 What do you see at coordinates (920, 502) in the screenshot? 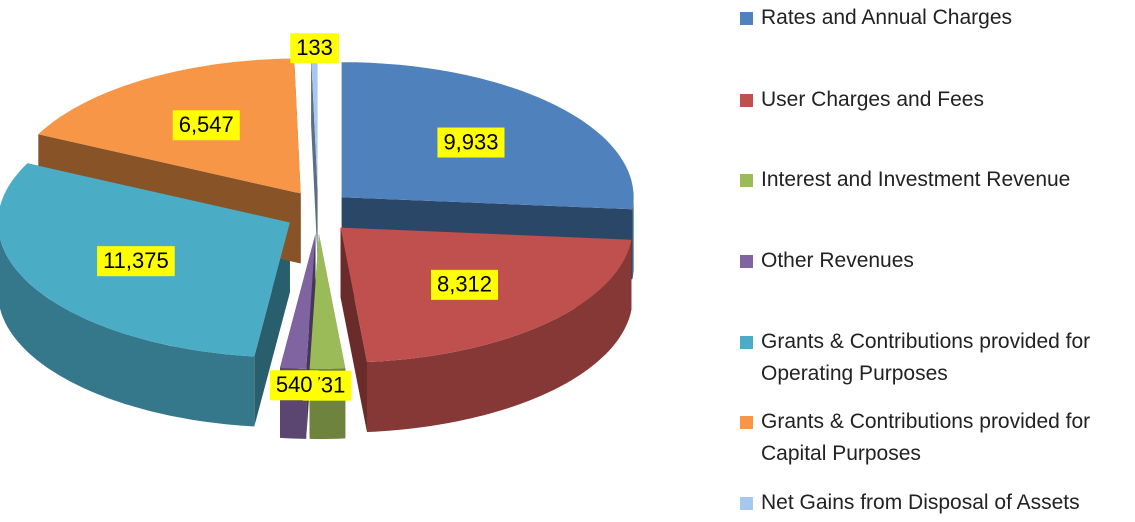
I see `legend-label: Net Gains from Disposal of Assets` at bounding box center [920, 502].